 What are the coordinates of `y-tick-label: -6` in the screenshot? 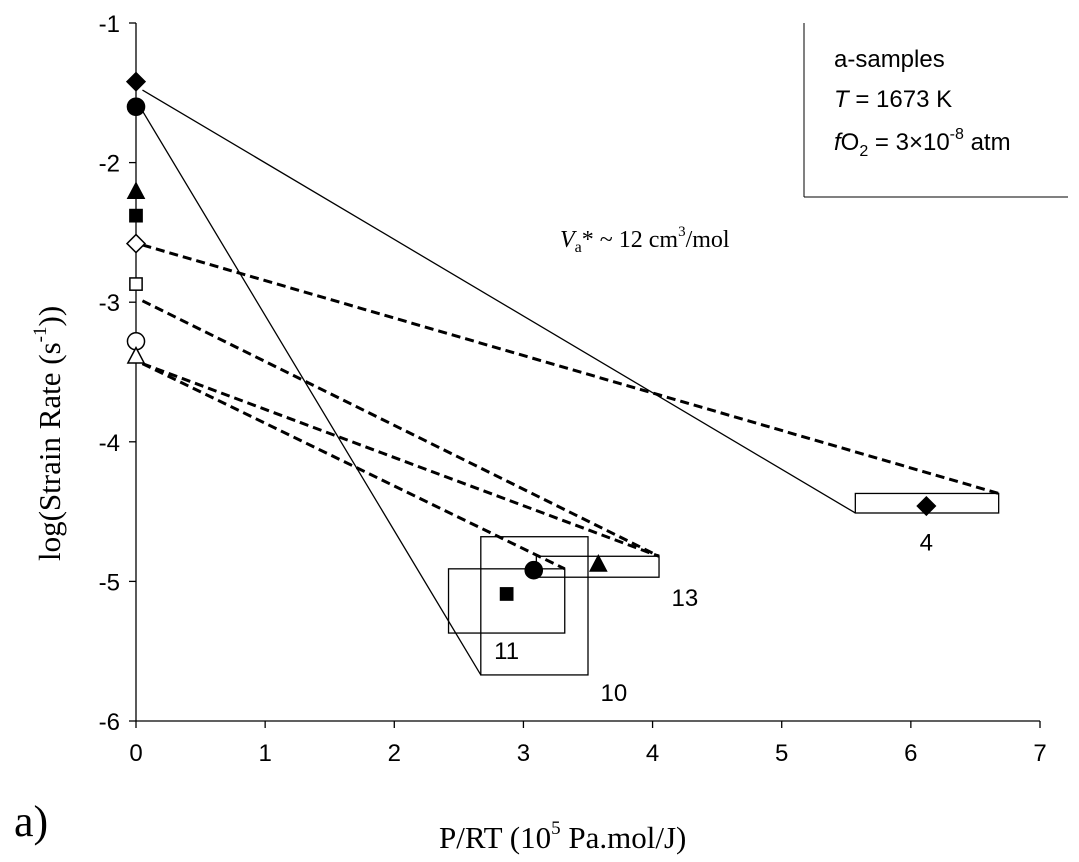 It's located at (109, 722).